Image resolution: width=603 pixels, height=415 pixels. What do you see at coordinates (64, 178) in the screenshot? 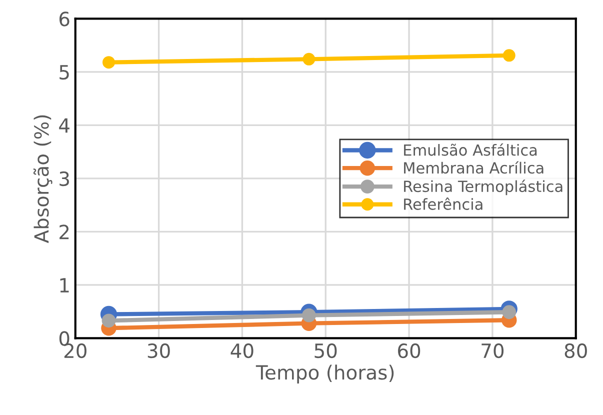
I see `y-tick-label: 3` at bounding box center [64, 178].